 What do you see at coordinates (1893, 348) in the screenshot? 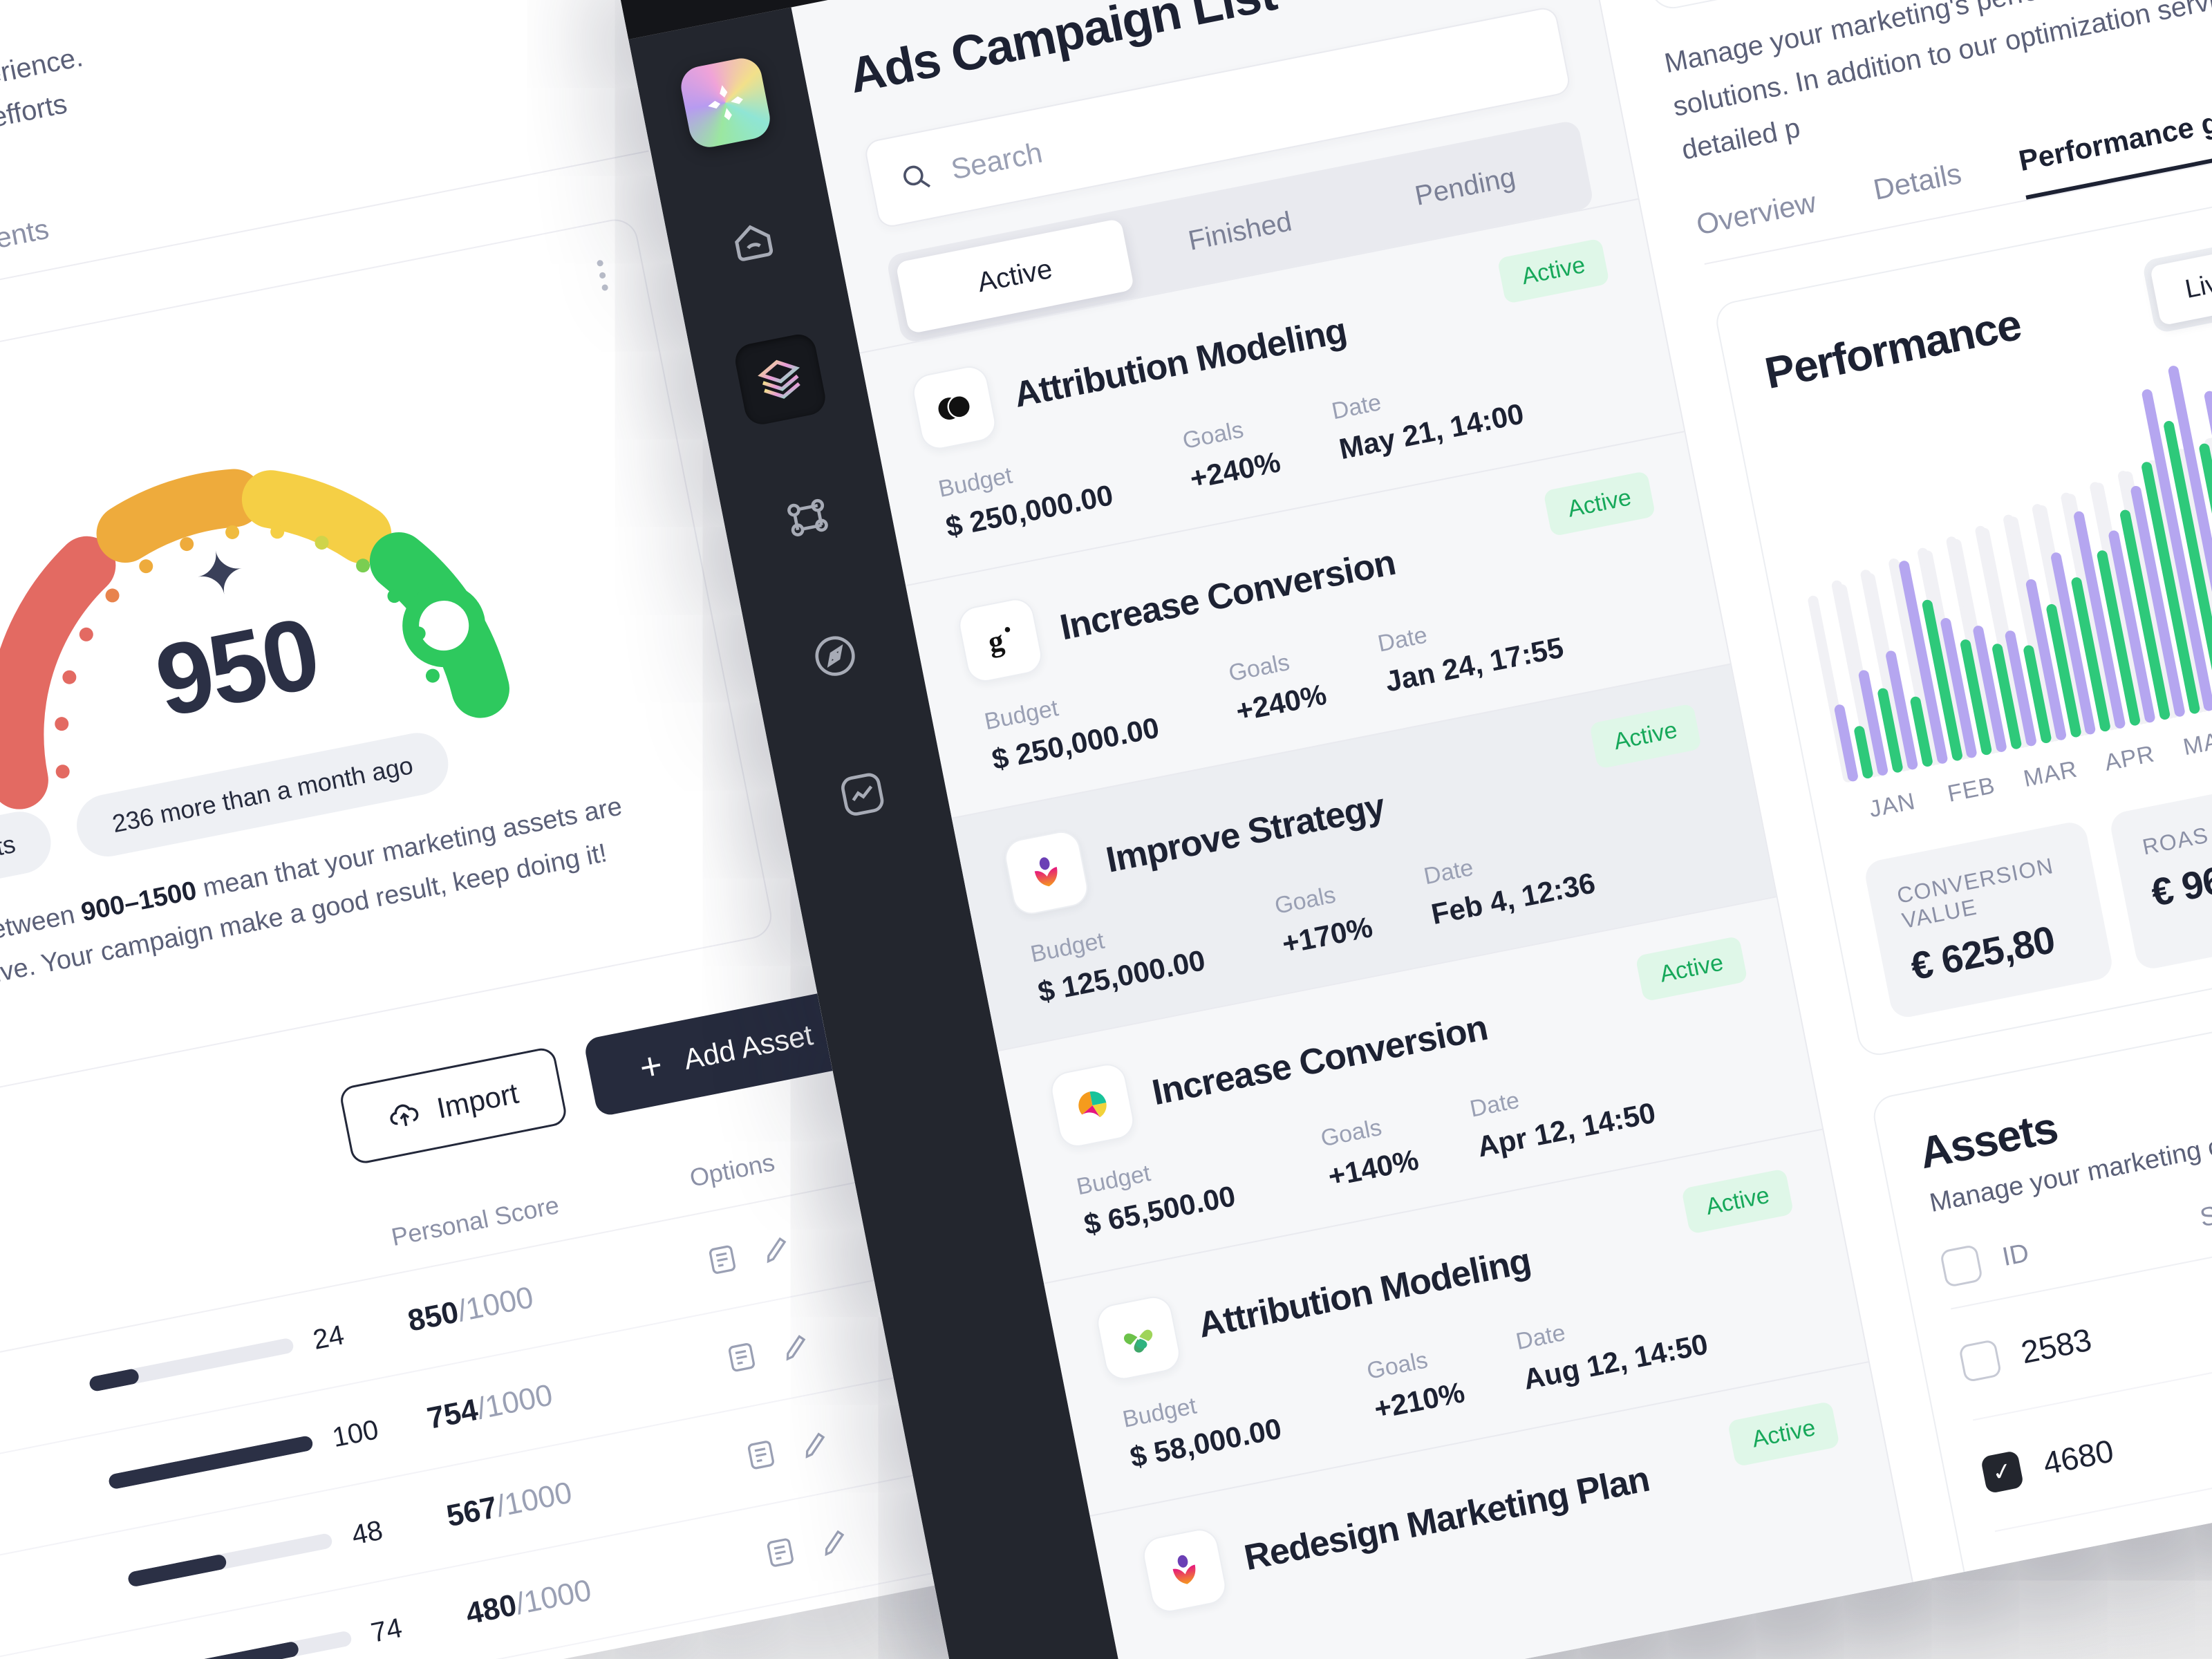
I see `performance-title: Performance` at bounding box center [1893, 348].